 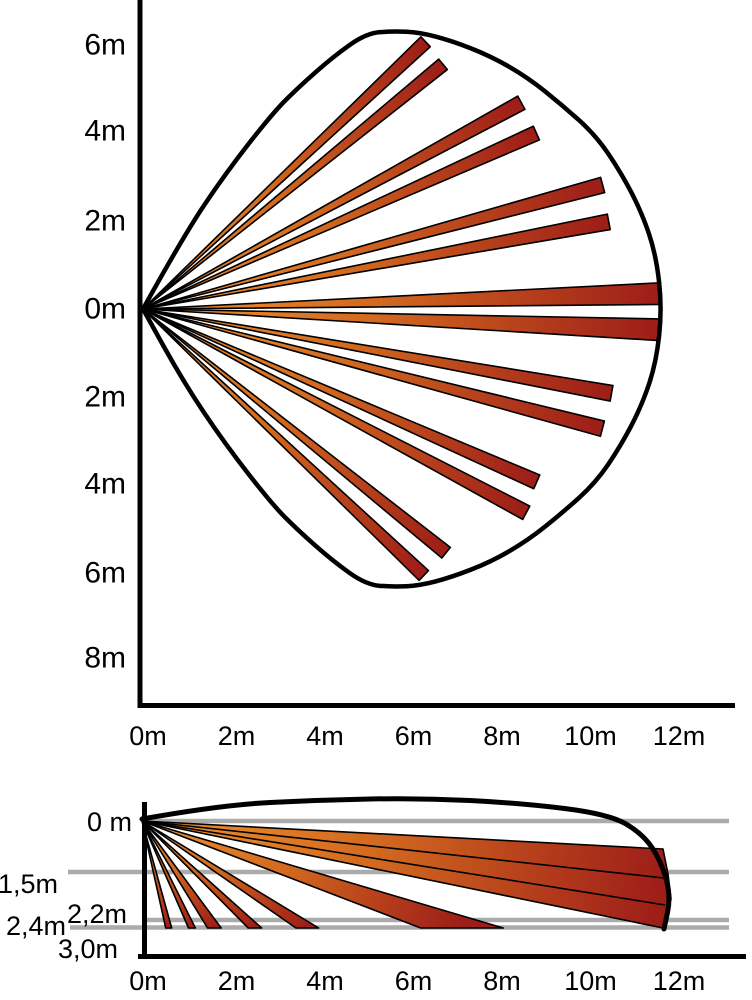 What do you see at coordinates (36, 926) in the screenshot?
I see `side-height-label: 2,4m` at bounding box center [36, 926].